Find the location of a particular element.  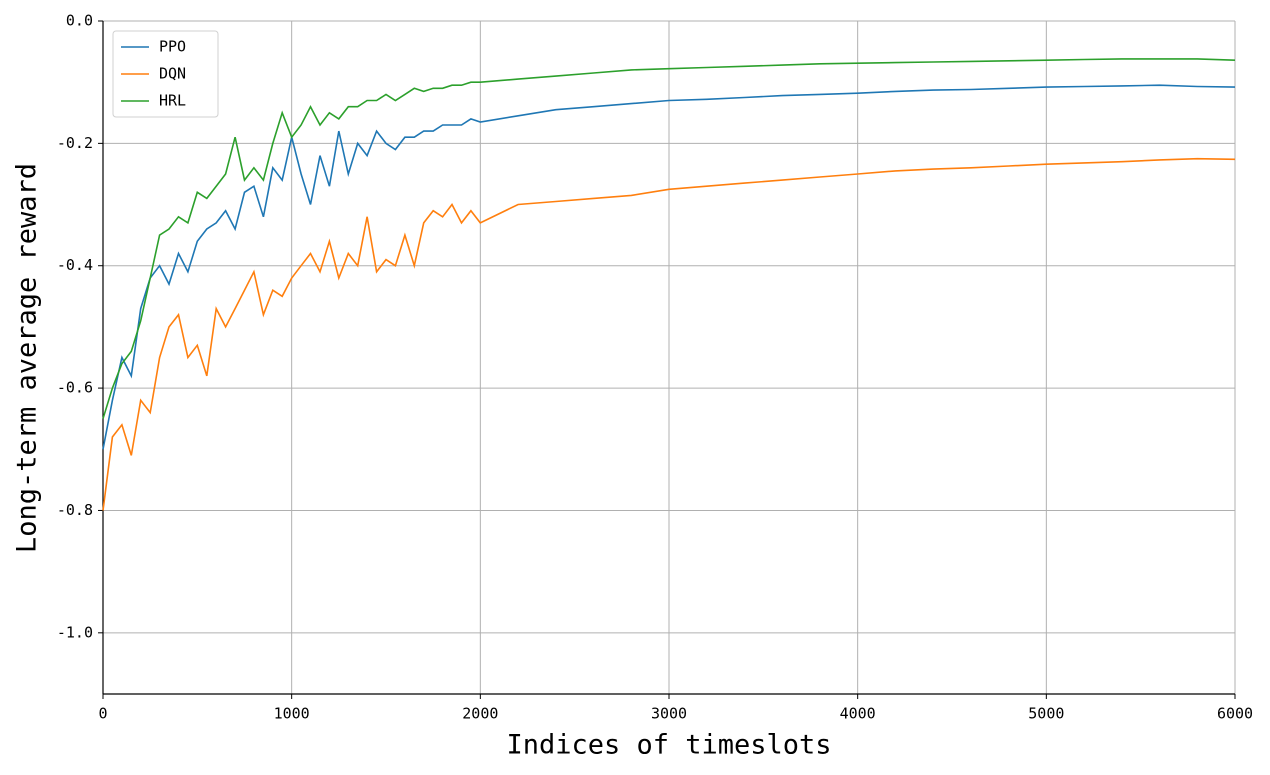

x-tick-label: 5000 is located at coordinates (1046, 714).